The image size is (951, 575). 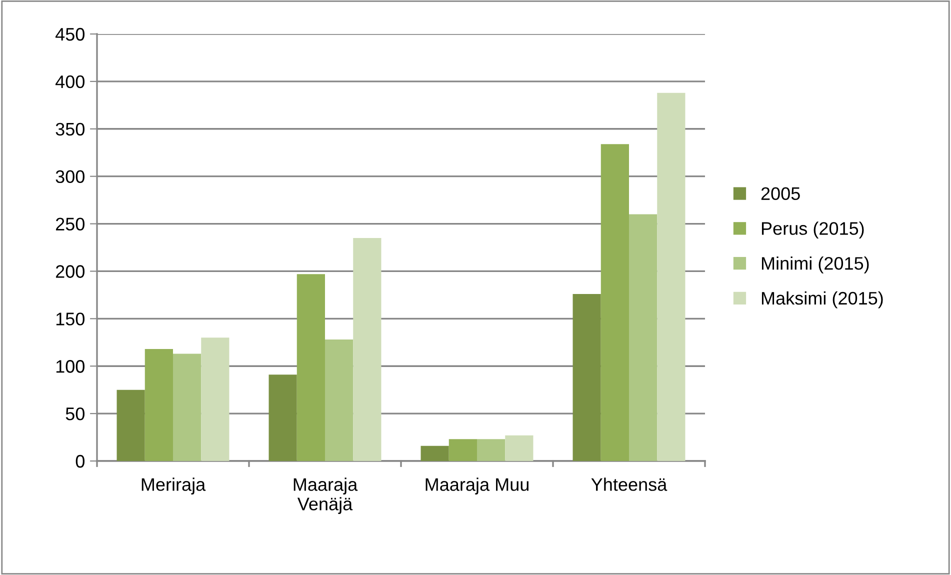 What do you see at coordinates (477, 486) in the screenshot?
I see `x-tick-label: Maaraja Muu` at bounding box center [477, 486].